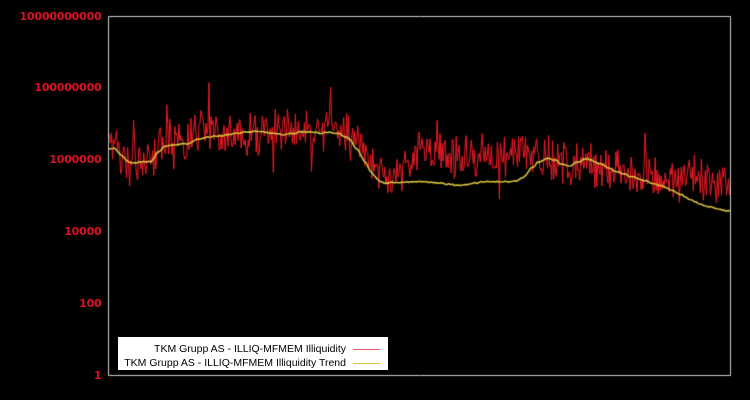 The height and width of the screenshot is (400, 750). Describe the element at coordinates (75, 160) in the screenshot. I see `y-tick-label: 1000000` at that location.